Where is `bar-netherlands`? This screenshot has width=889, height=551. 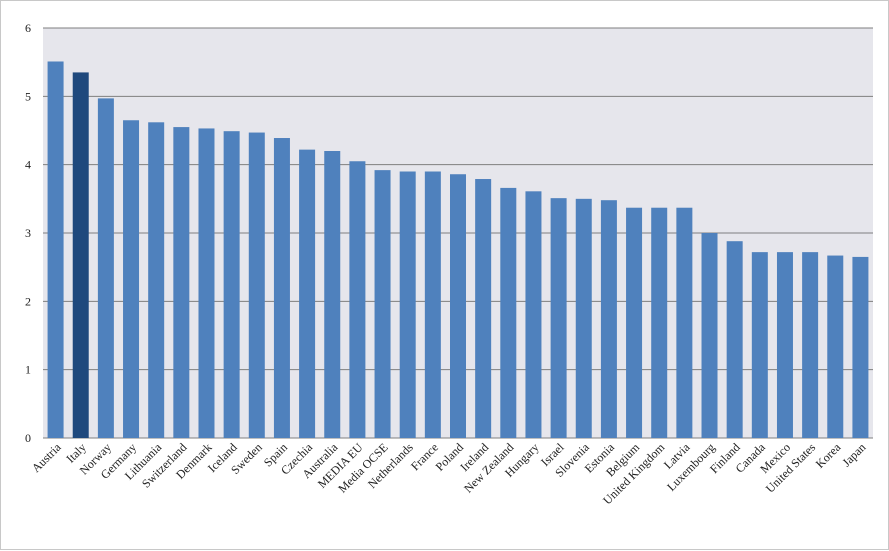
bar-netherlands is located at coordinates (407, 304).